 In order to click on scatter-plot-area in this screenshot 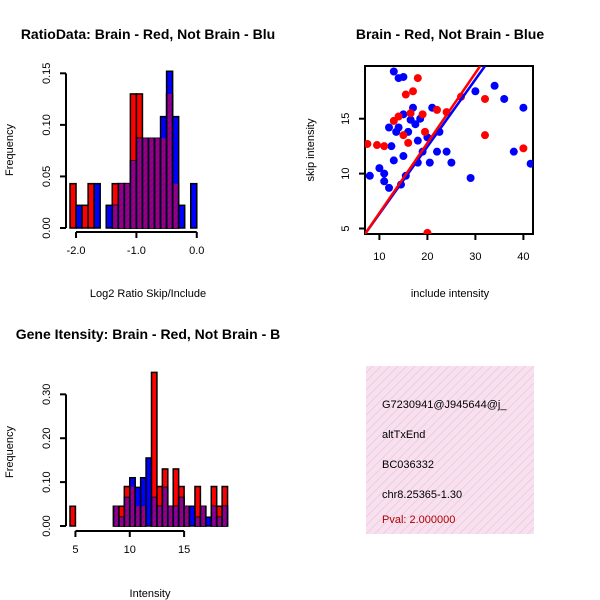, I will do `click(449, 150)`.